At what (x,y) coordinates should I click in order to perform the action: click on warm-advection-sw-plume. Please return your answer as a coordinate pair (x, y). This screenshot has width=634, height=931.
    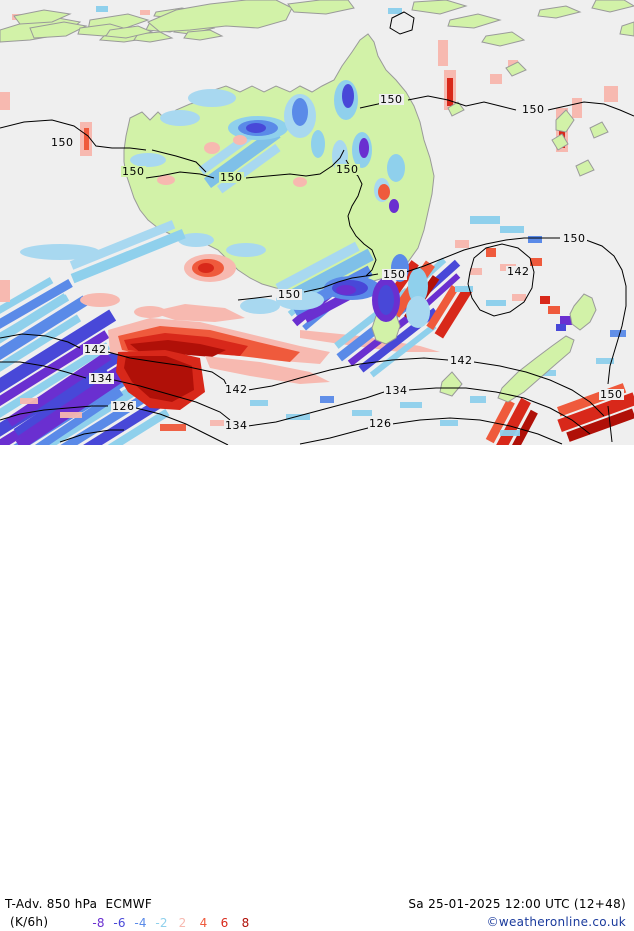
    Looking at the image, I should click on (274, 357).